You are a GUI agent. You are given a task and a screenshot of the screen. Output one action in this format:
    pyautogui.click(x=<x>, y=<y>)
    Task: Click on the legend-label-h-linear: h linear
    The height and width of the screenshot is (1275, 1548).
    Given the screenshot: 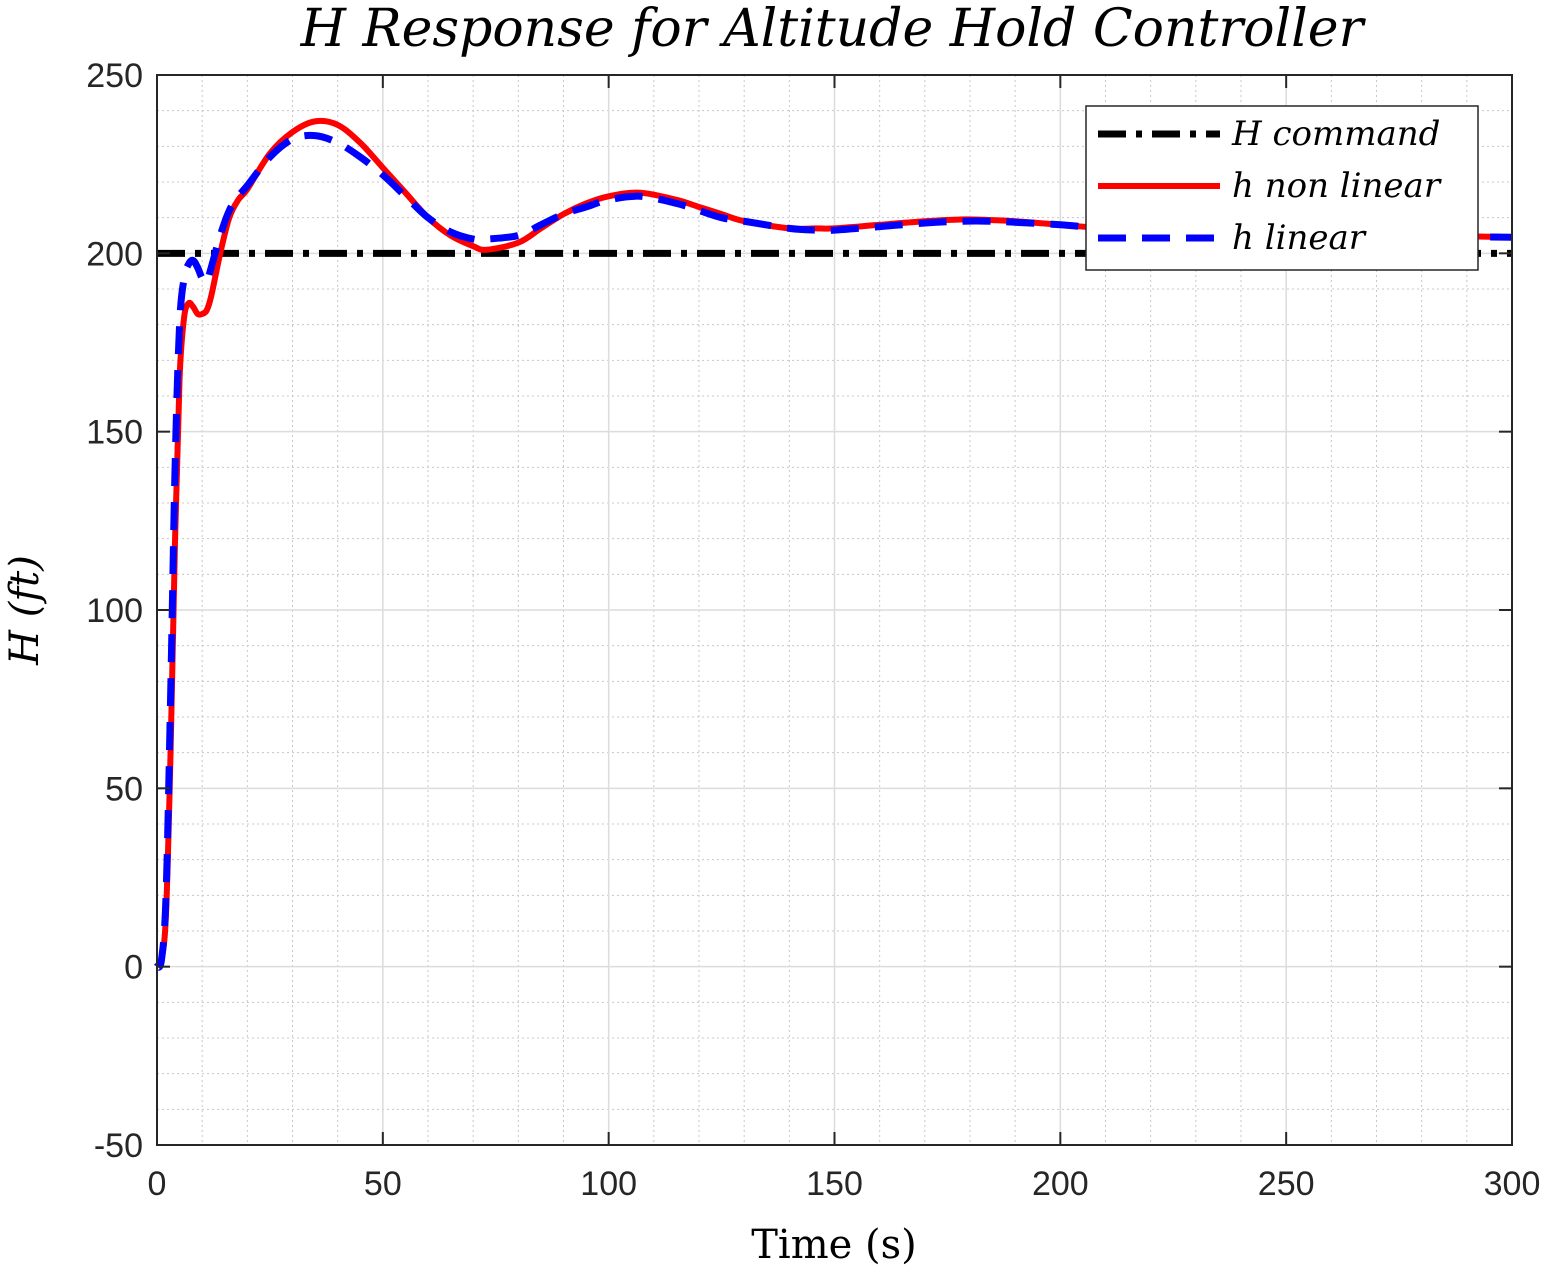 What is the action you would take?
    pyautogui.click(x=1299, y=238)
    